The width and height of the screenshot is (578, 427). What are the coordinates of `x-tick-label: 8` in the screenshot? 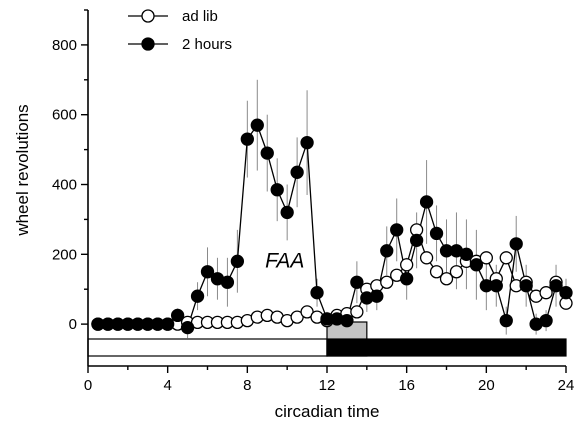 It's located at (247, 385).